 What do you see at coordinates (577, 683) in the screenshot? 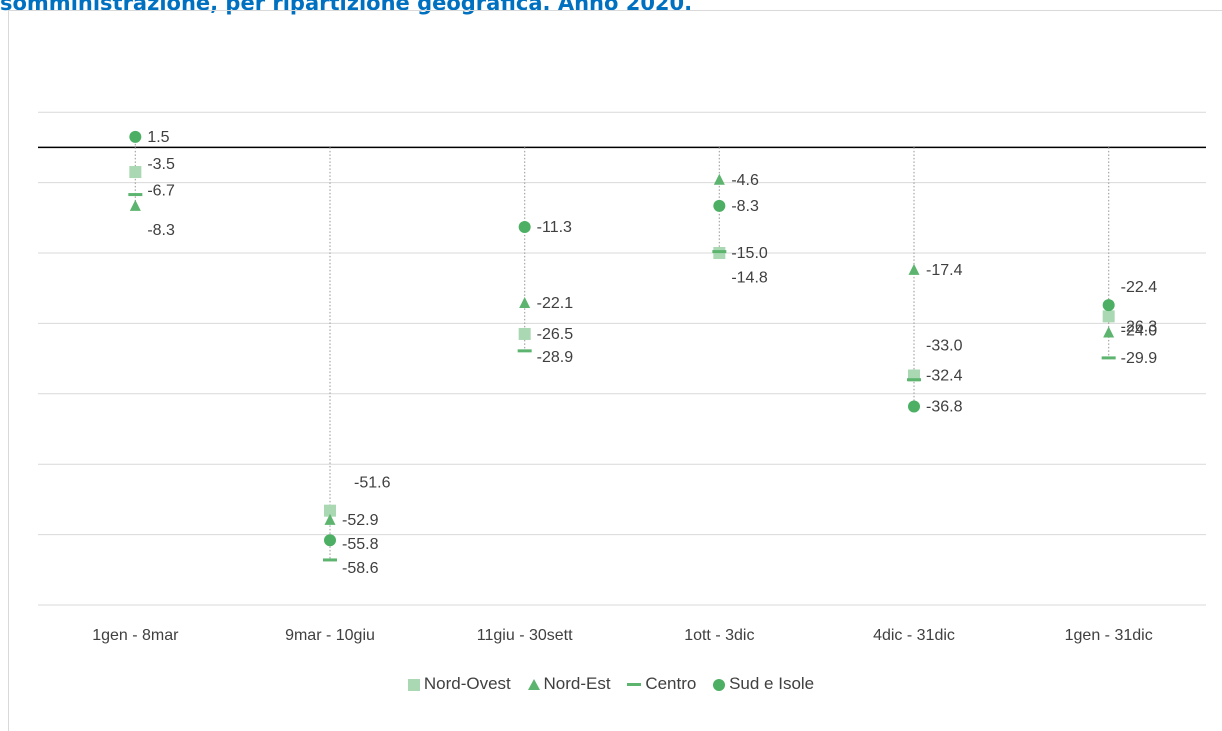
I see `legend-label: Nord-Est` at bounding box center [577, 683].